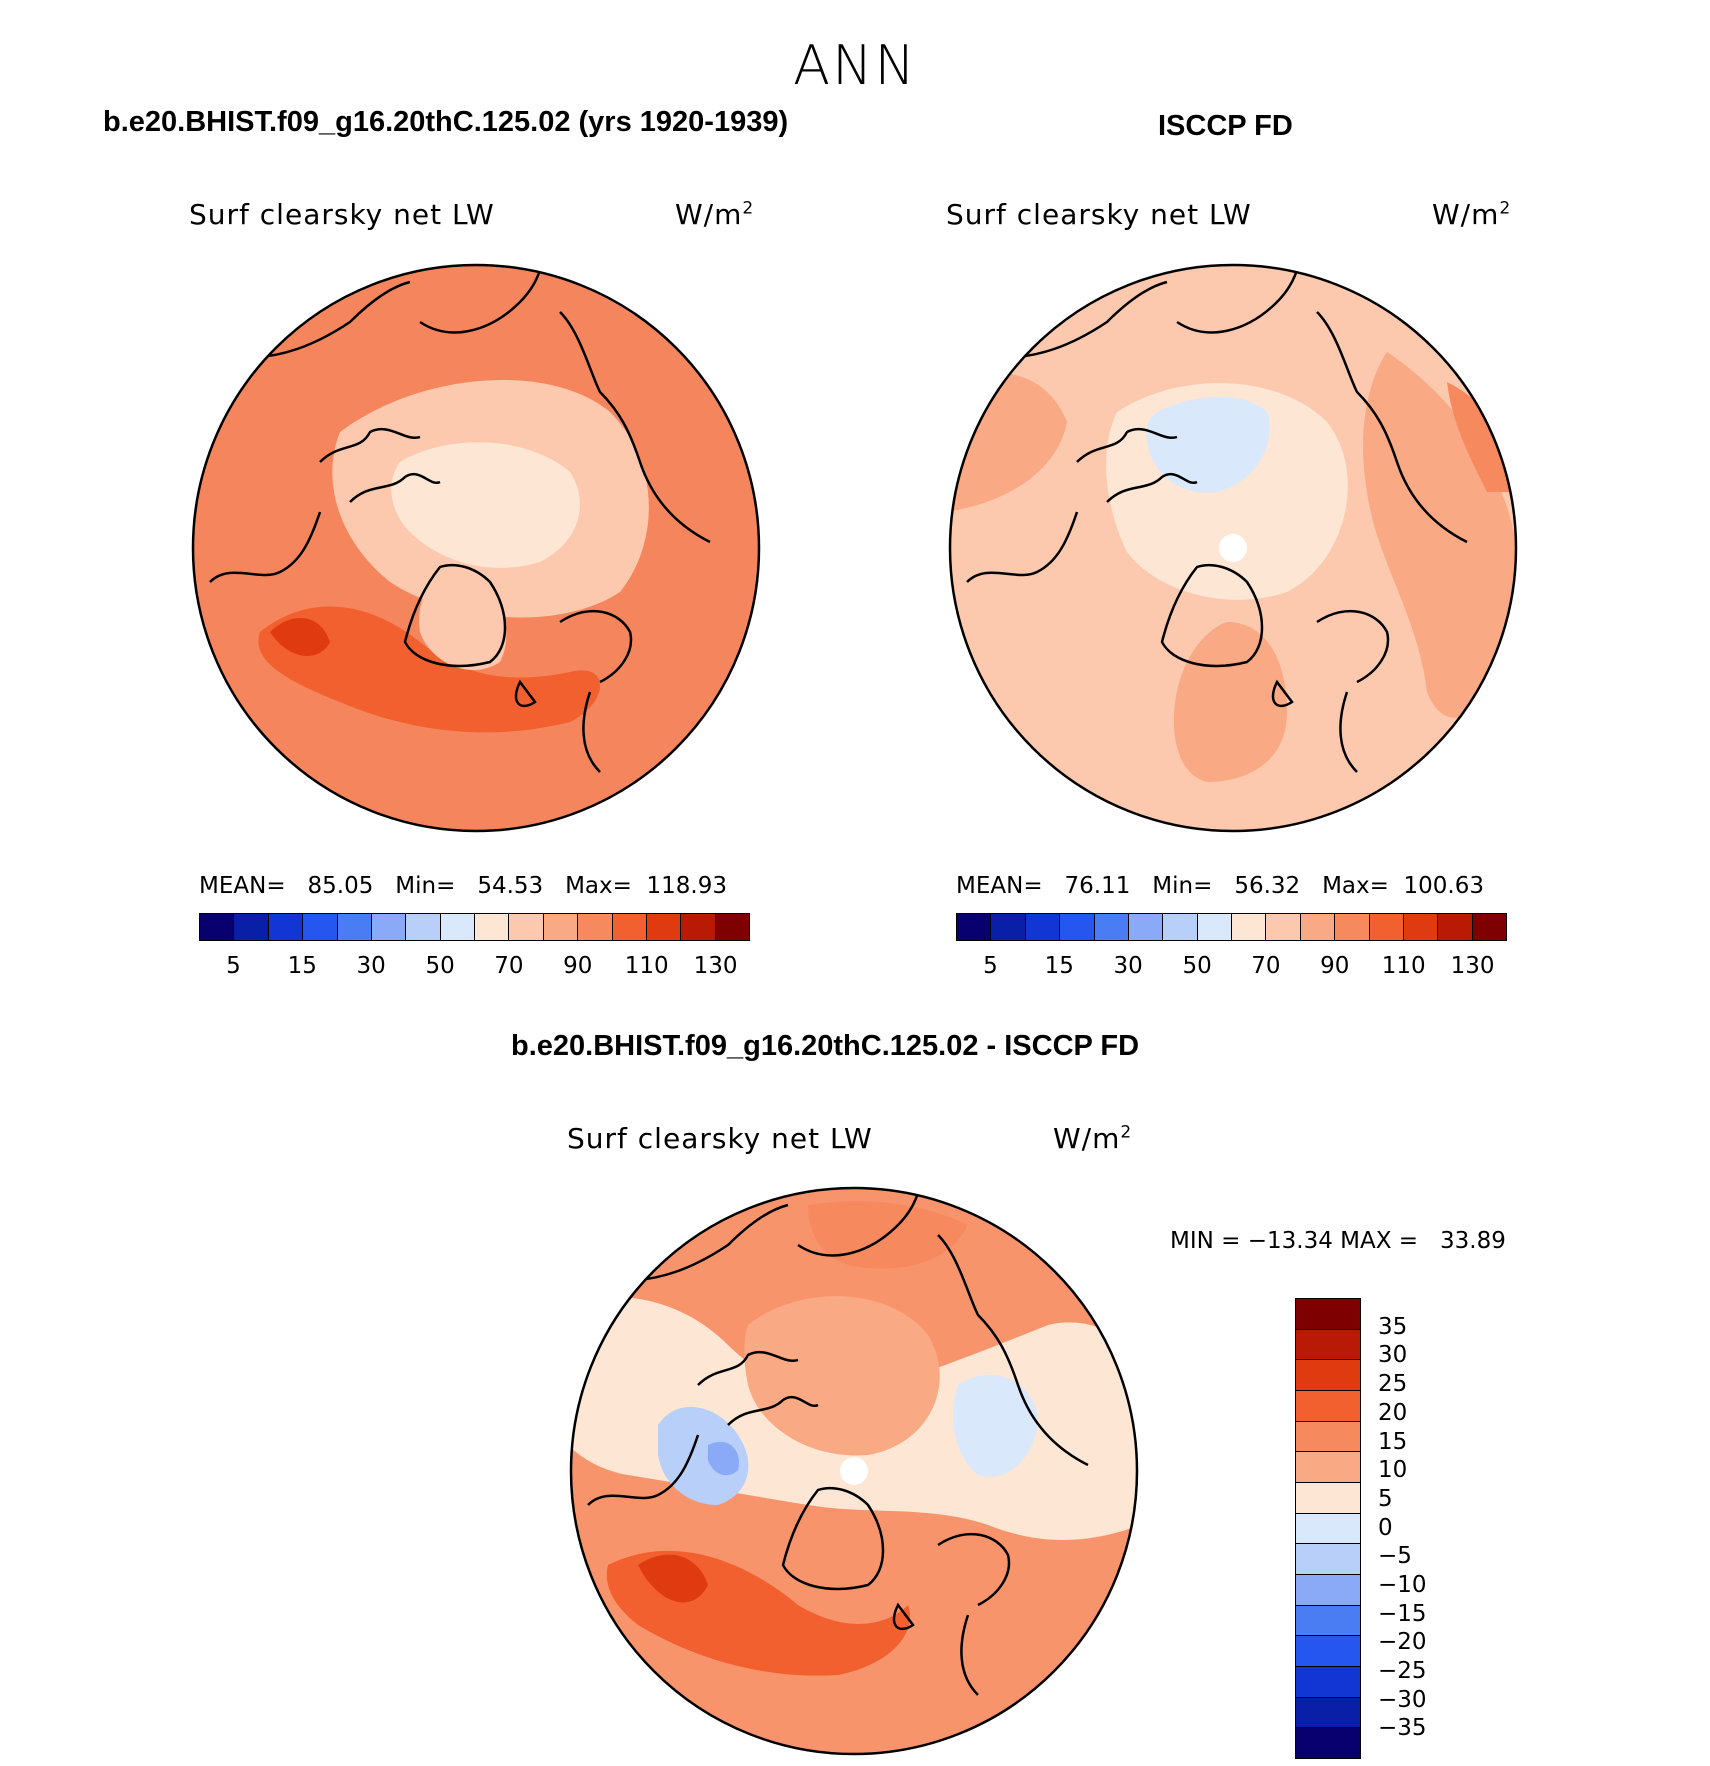 The image size is (1710, 1766). I want to click on diff-fill-max, so click(673, 1578).